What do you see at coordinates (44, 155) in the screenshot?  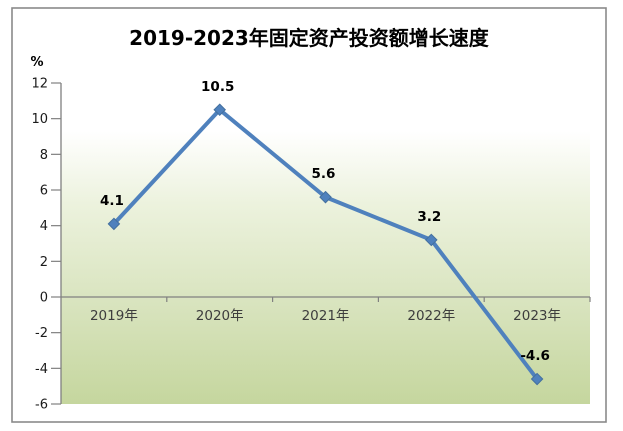 I see `y-tick-label: 8` at bounding box center [44, 155].